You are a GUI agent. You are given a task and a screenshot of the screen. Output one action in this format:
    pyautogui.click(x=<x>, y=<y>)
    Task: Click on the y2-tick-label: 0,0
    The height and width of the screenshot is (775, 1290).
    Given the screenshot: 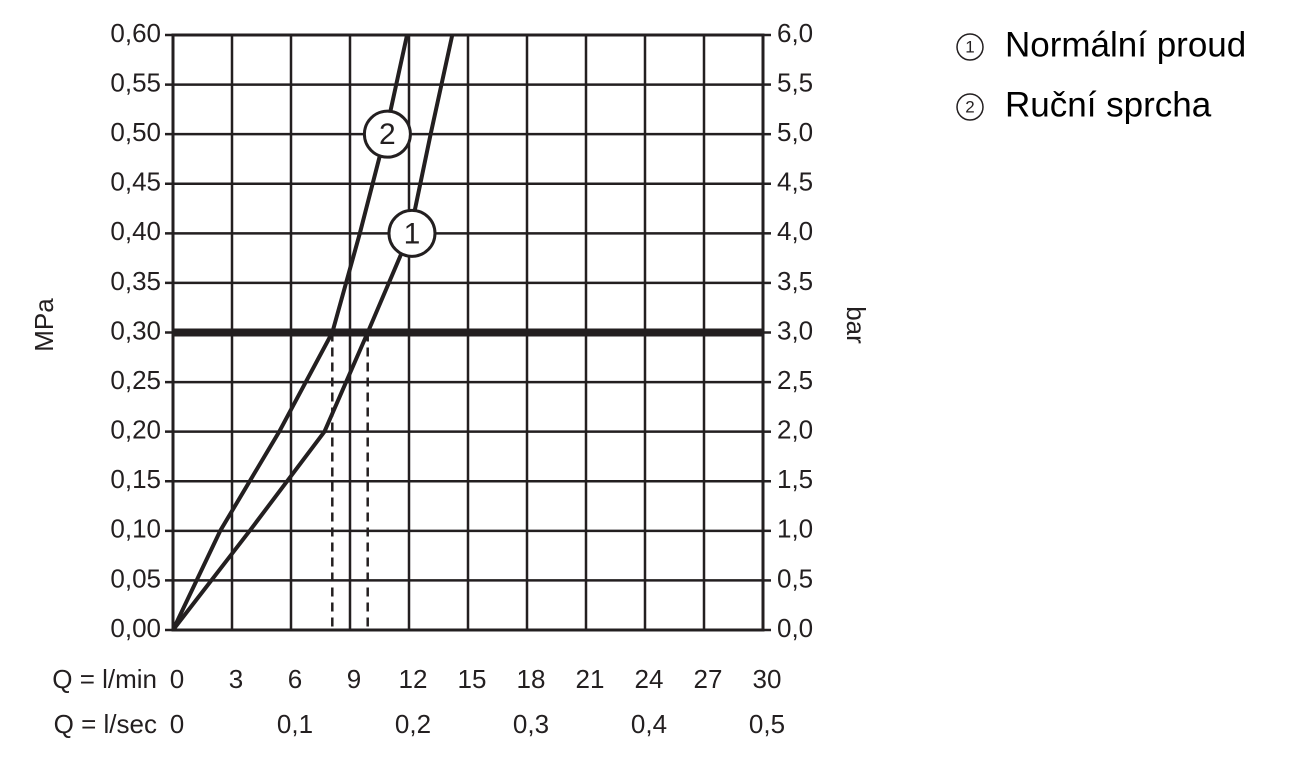 What is the action you would take?
    pyautogui.click(x=795, y=628)
    